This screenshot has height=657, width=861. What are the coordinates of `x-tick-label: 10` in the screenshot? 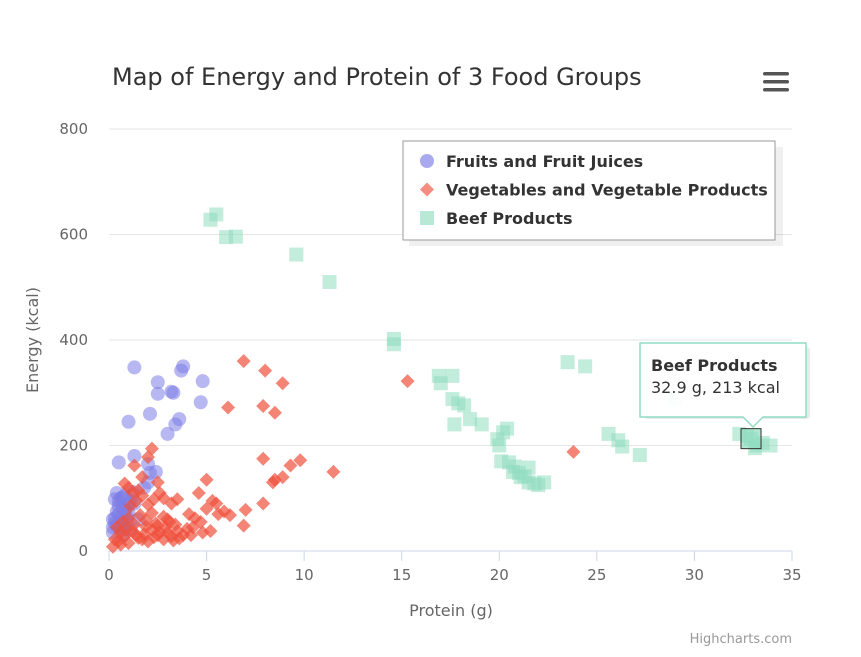 It's located at (304, 575).